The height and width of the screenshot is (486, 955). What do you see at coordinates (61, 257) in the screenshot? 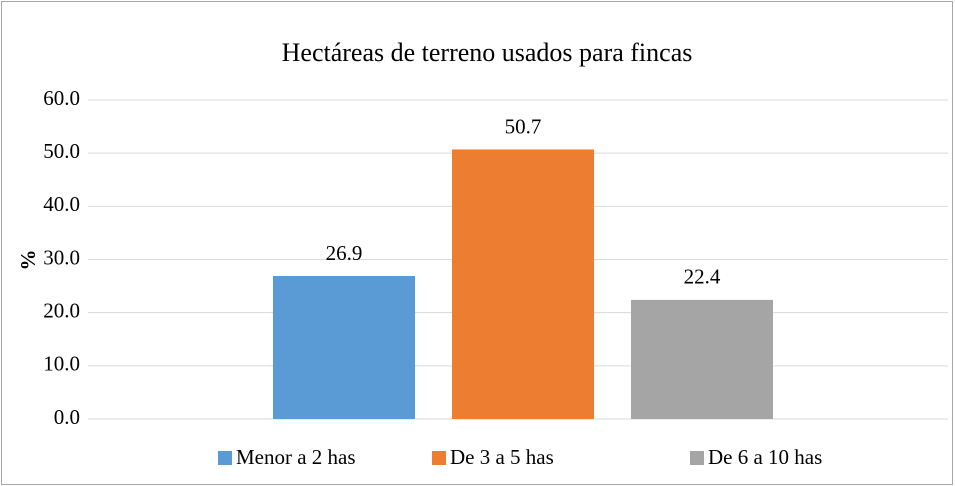
I see `y-tick-label: 30.0` at bounding box center [61, 257].